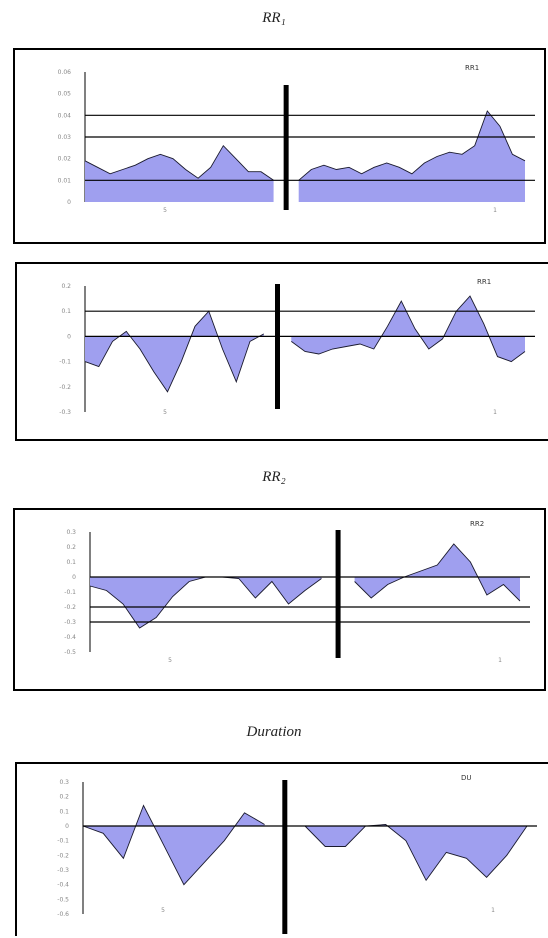 This screenshot has height=938, width=548. I want to click on y-tick-label: 0.01, so click(65, 180).